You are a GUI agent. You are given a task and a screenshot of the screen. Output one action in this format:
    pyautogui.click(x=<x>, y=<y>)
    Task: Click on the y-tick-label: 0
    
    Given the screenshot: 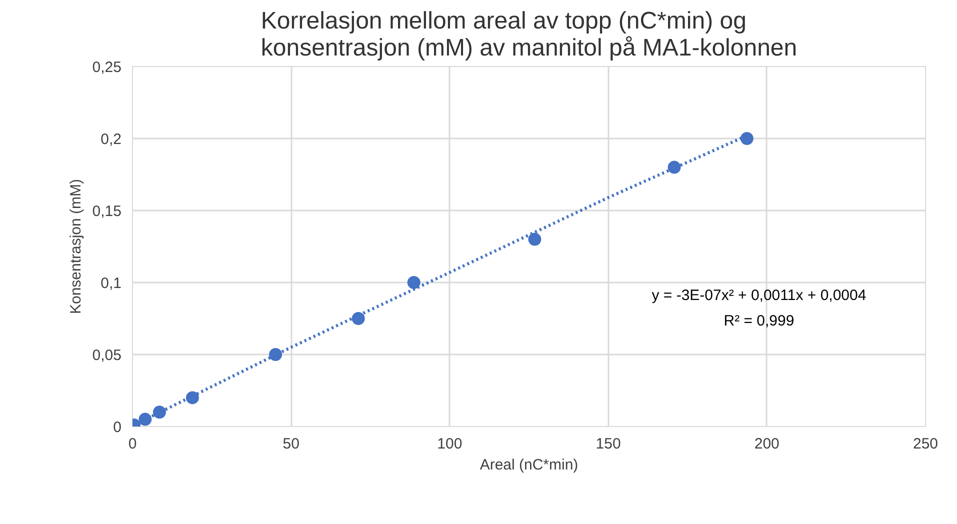 What is the action you would take?
    pyautogui.click(x=117, y=427)
    